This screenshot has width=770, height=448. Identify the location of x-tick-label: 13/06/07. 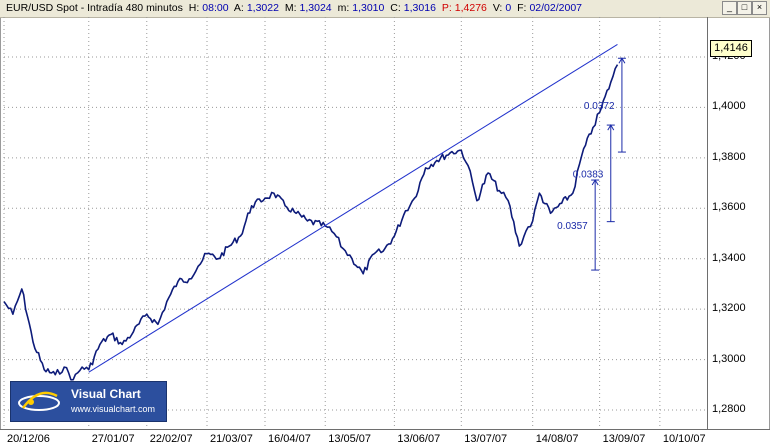
(419, 439).